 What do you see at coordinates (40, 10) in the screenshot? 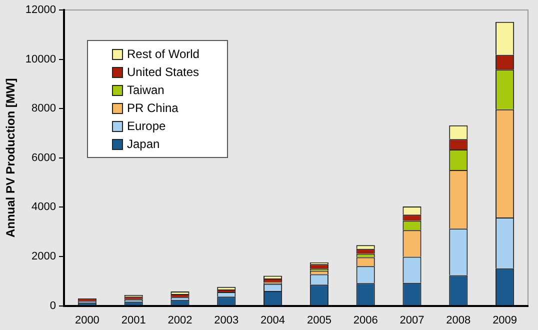
I see `y-tick-label: 12000` at bounding box center [40, 10].